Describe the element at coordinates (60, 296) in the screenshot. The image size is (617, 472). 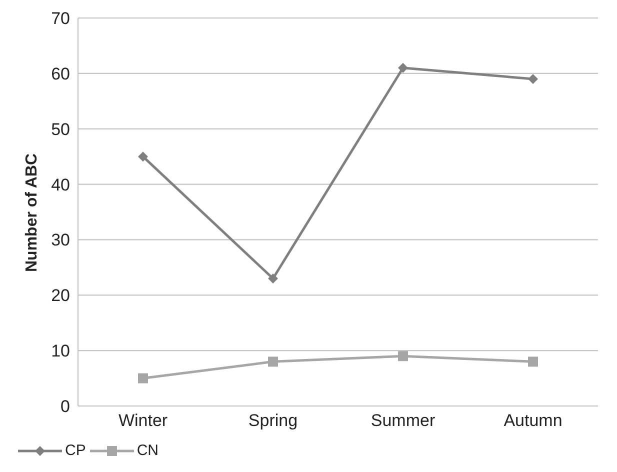
I see `y-tick-label: 20` at that location.